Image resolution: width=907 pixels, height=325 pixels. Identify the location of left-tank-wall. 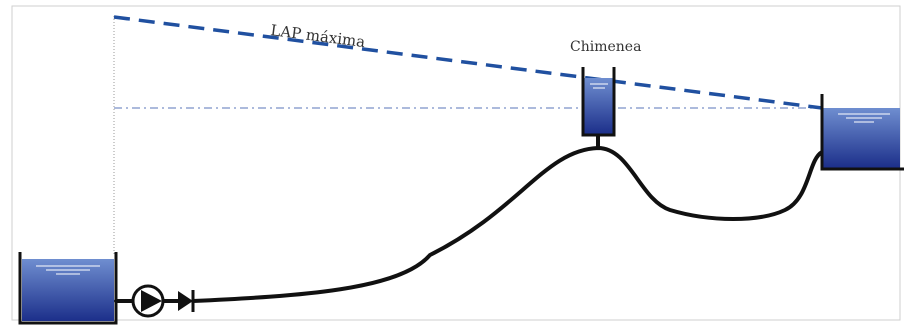
(68, 288).